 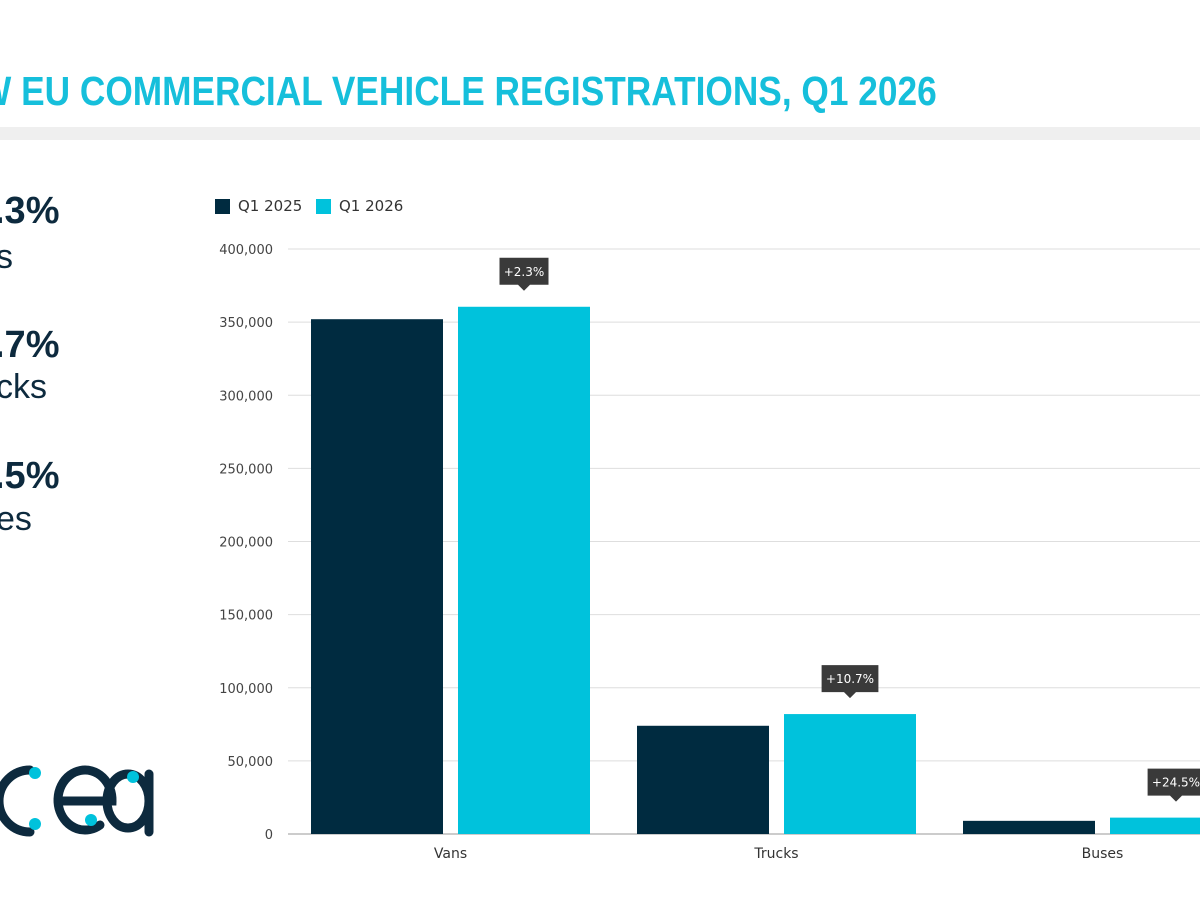 What do you see at coordinates (246, 323) in the screenshot?
I see `y-tick-label: 350,000` at bounding box center [246, 323].